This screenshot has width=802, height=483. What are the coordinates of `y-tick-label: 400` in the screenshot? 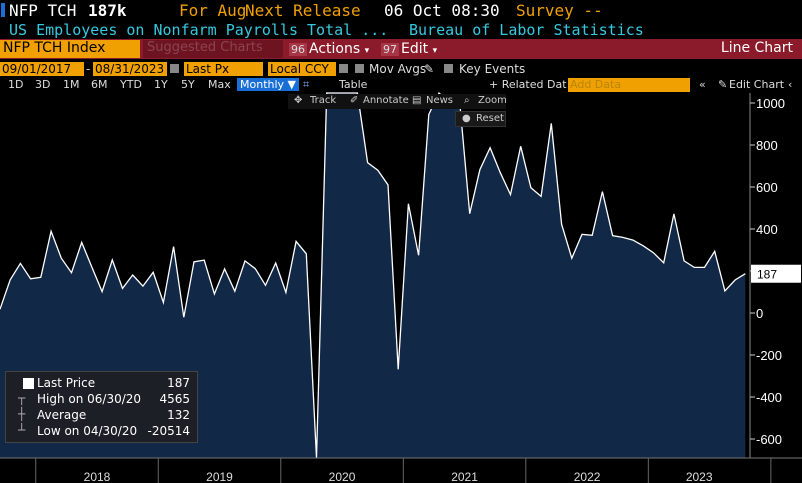 It's located at (767, 229).